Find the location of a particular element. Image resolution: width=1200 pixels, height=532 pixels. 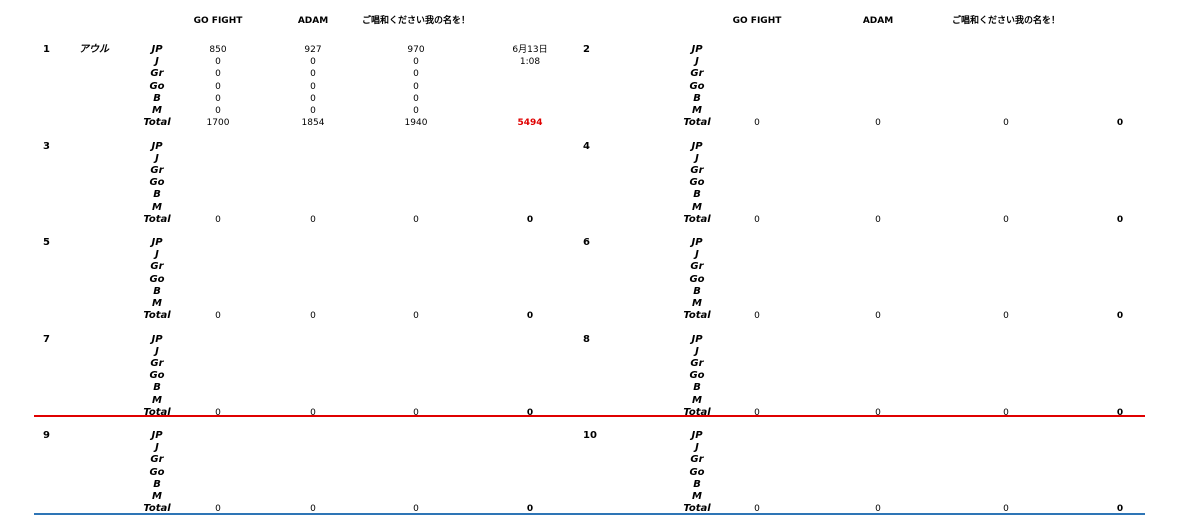

blue-rule is located at coordinates (589, 514).